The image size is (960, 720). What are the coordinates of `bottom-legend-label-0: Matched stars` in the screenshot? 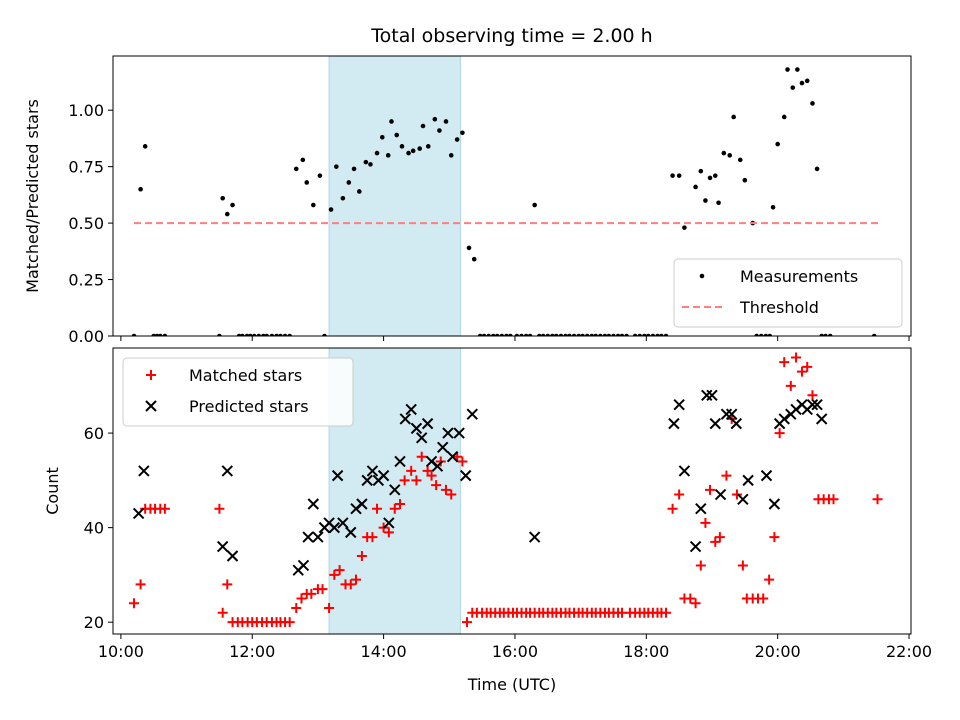 It's located at (245, 375).